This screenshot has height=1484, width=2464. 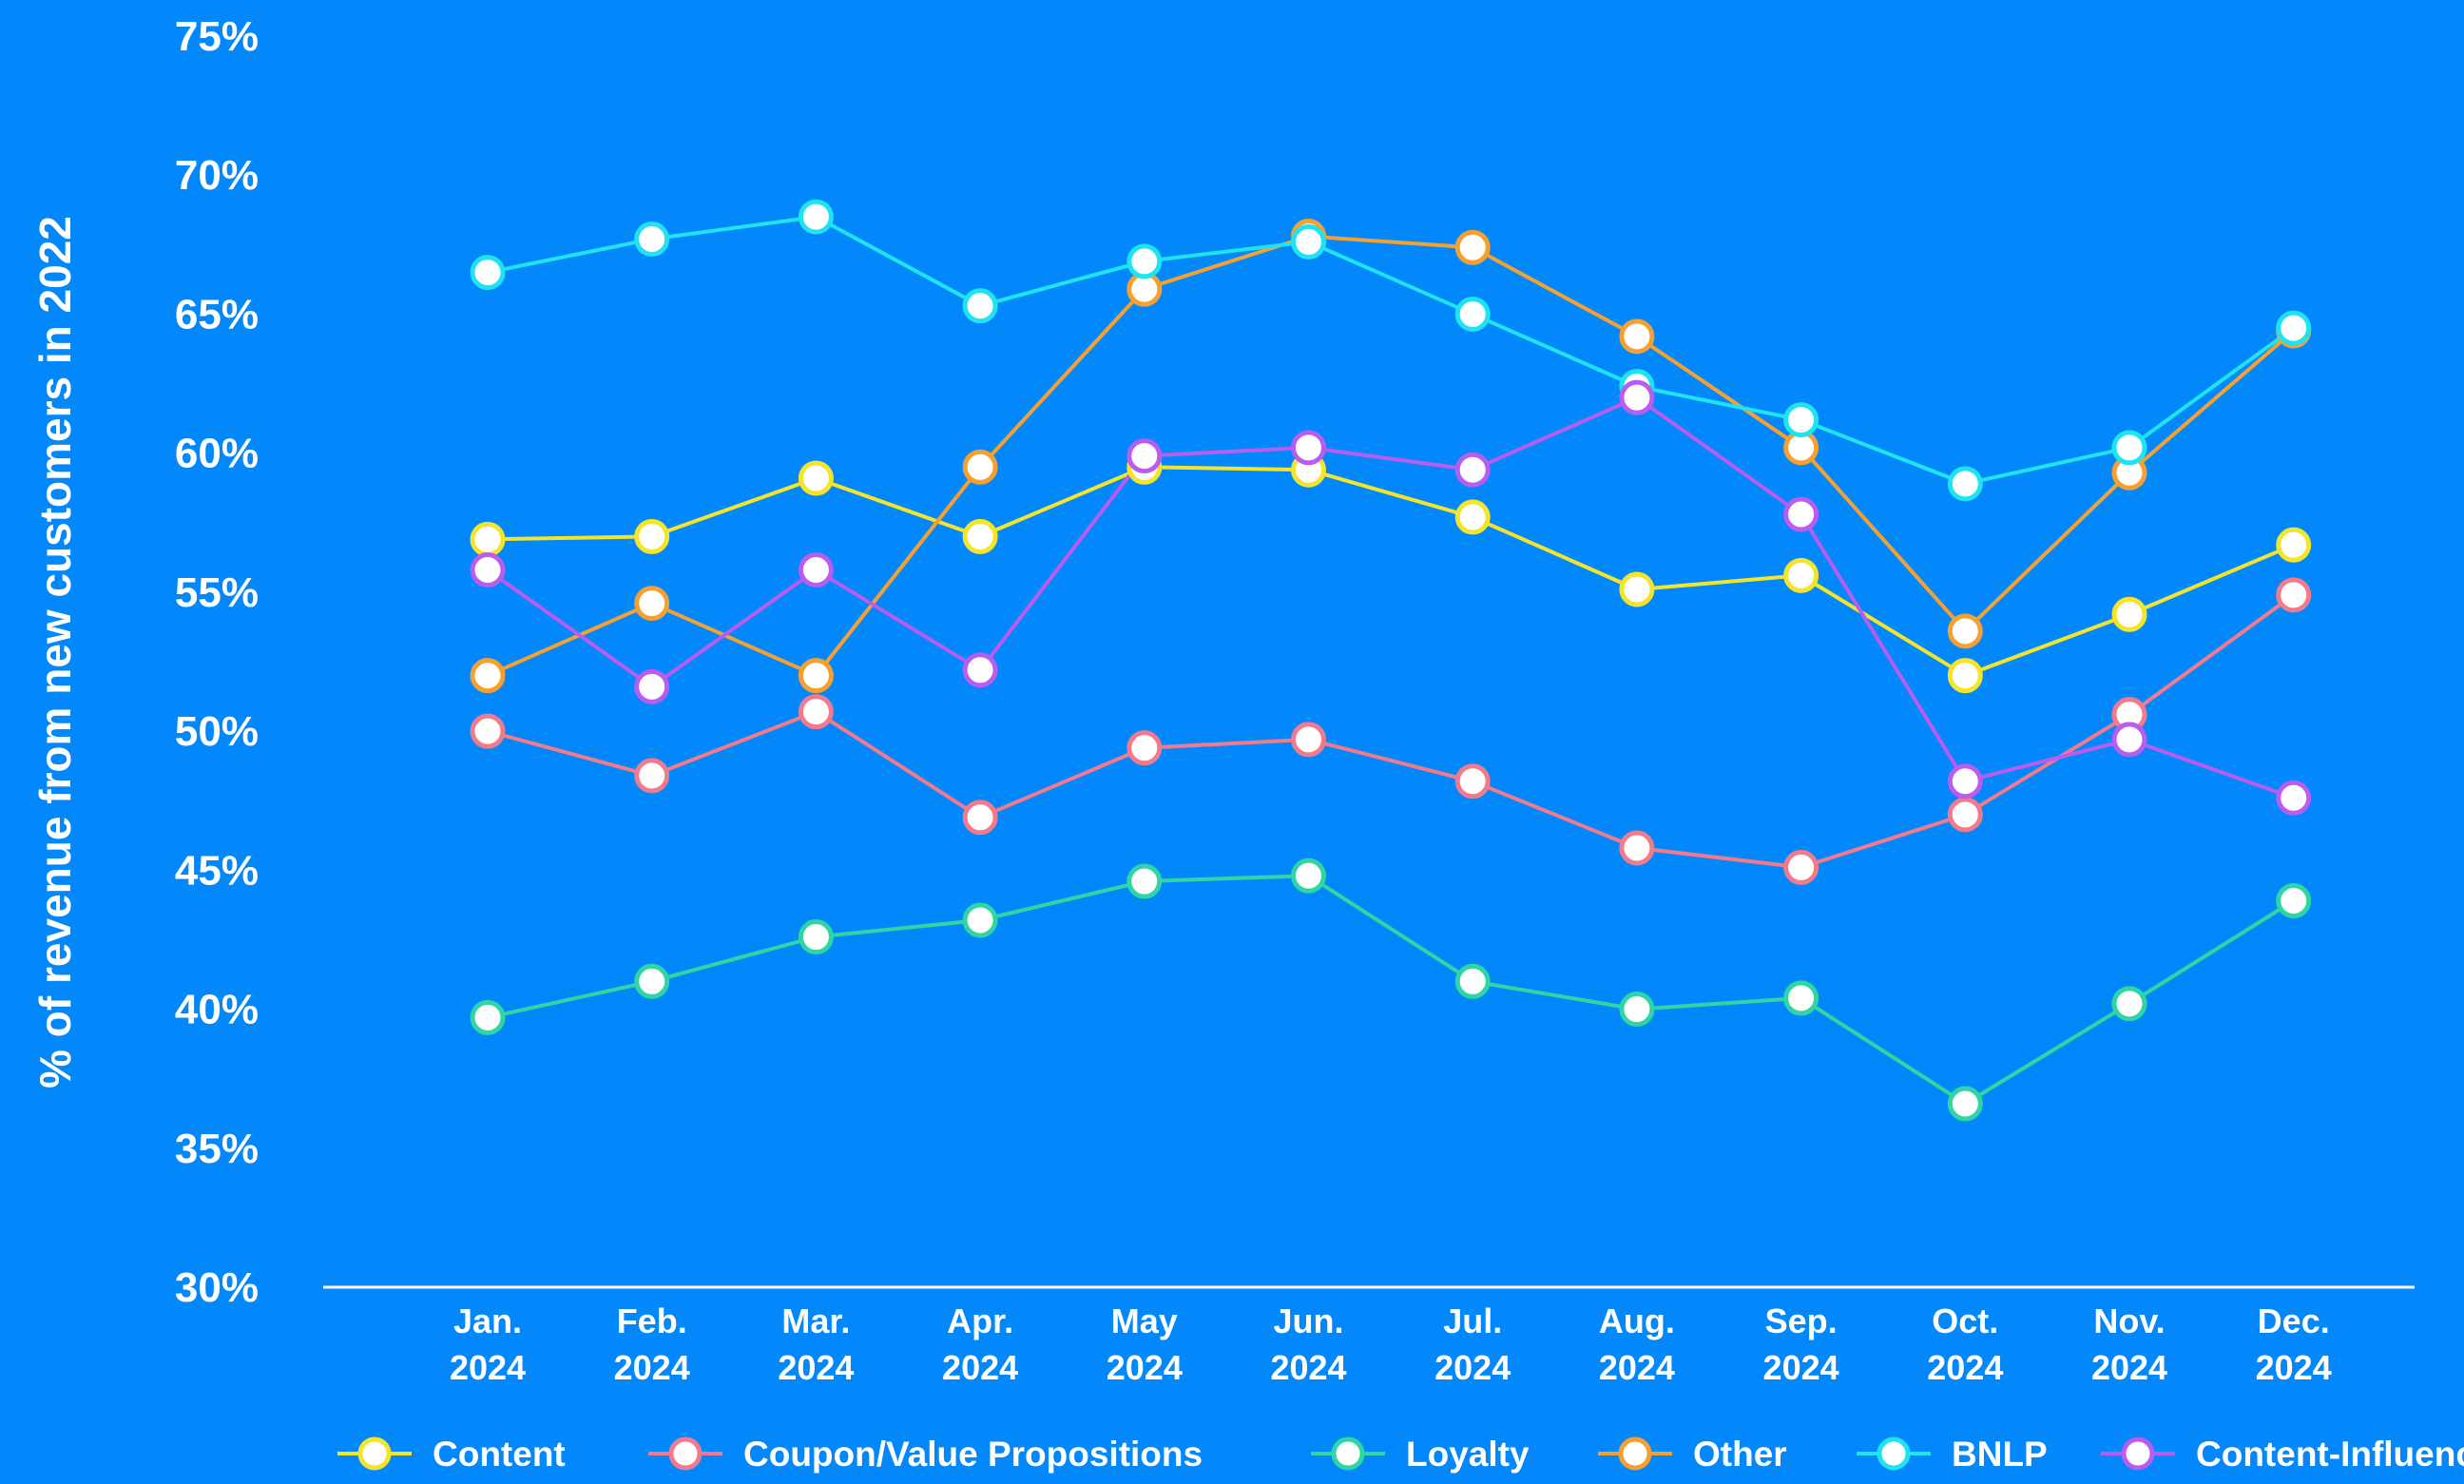 I want to click on legend-item: Coupon/Value Propositions, so click(x=925, y=1454).